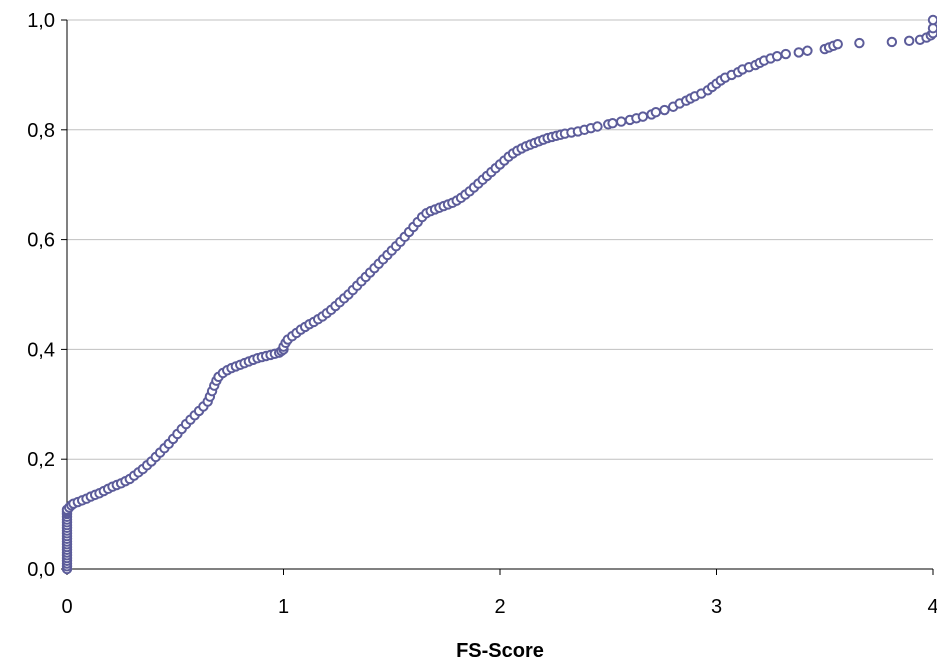 This screenshot has height=665, width=937. I want to click on y-tick-label: 0,6, so click(41, 241).